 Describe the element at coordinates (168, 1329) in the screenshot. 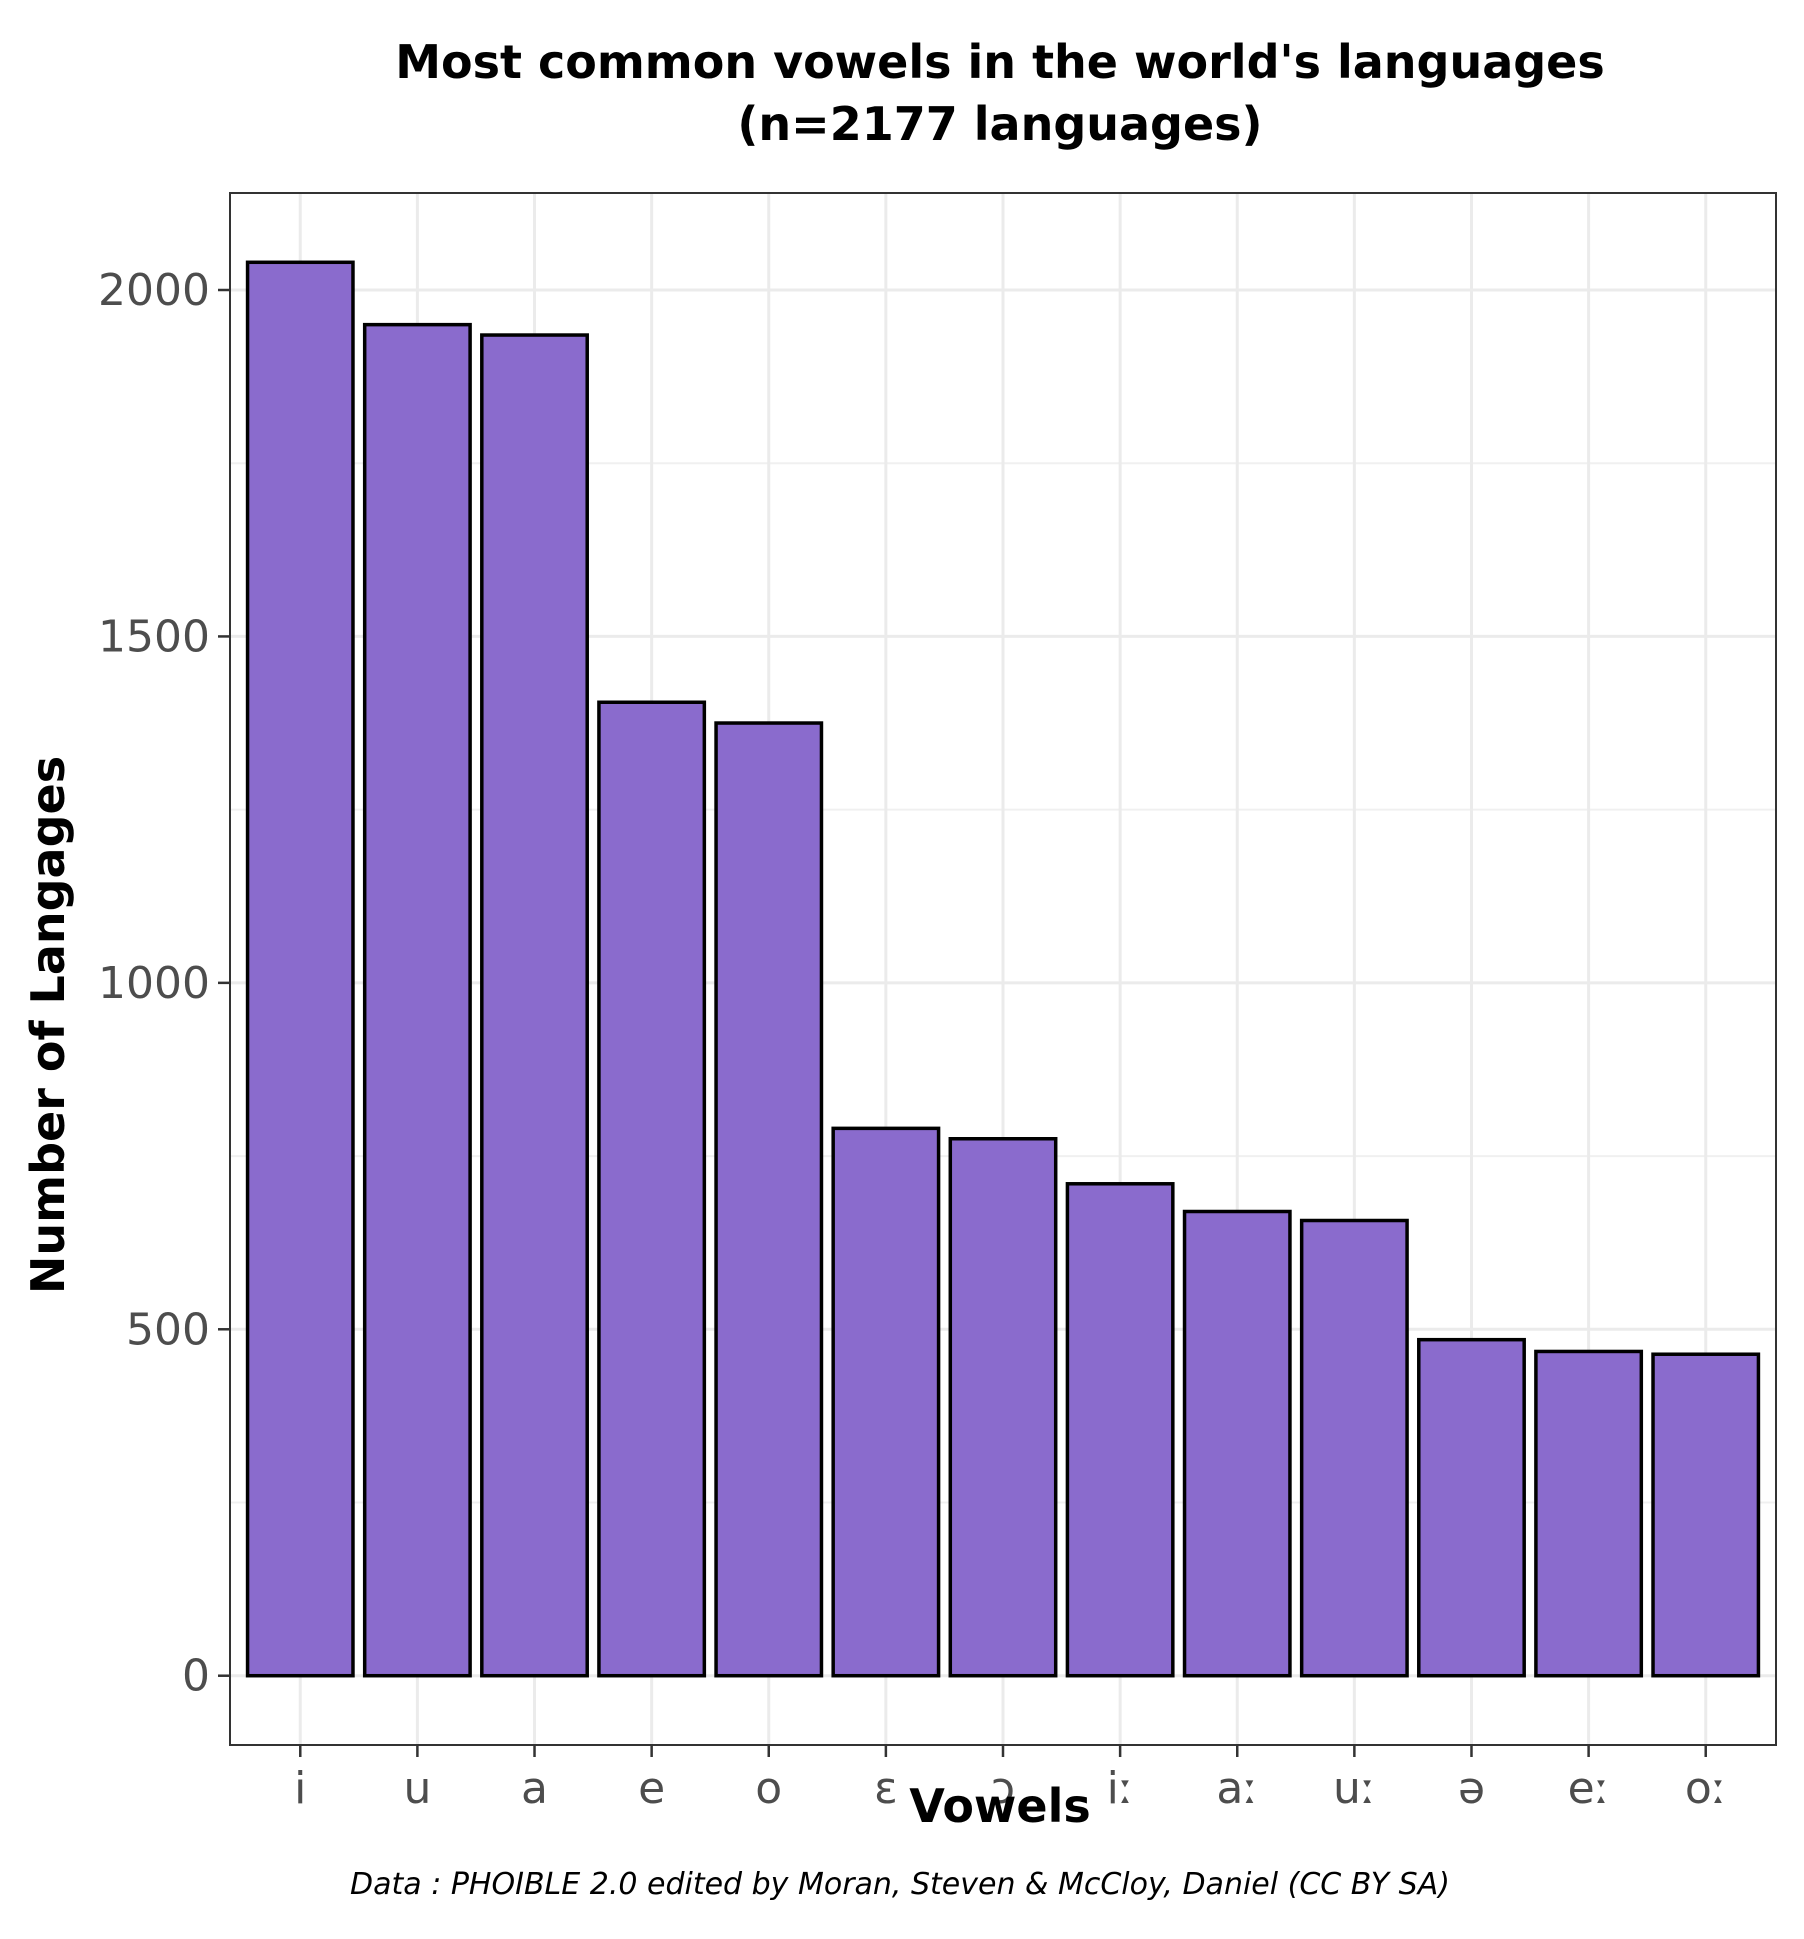

I see `y-tick-label: 500` at that location.